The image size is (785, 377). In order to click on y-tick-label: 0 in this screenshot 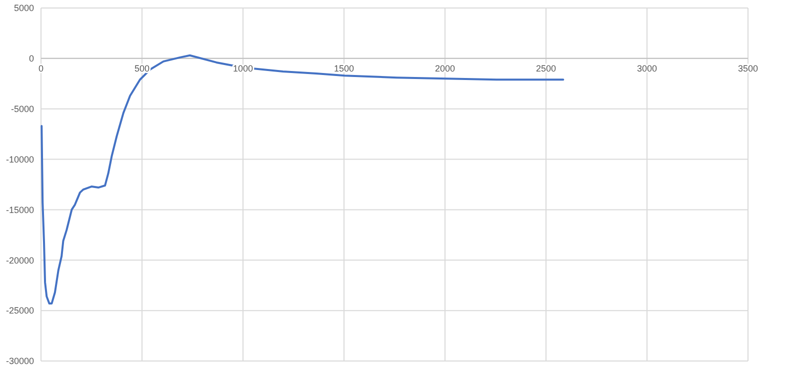, I will do `click(31, 59)`.